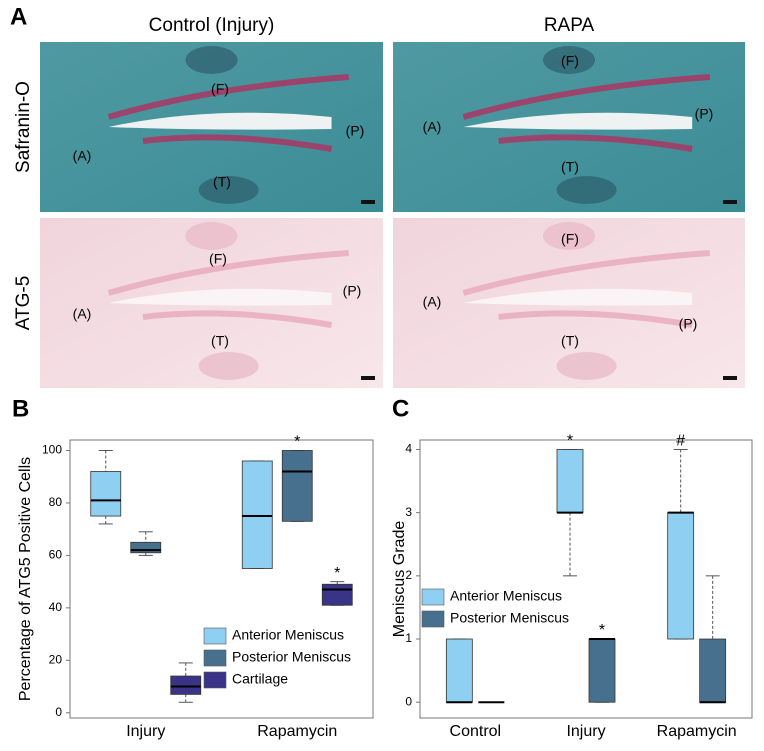 This screenshot has height=751, width=764. Describe the element at coordinates (56, 555) in the screenshot. I see `y-tick-label: 60` at that location.